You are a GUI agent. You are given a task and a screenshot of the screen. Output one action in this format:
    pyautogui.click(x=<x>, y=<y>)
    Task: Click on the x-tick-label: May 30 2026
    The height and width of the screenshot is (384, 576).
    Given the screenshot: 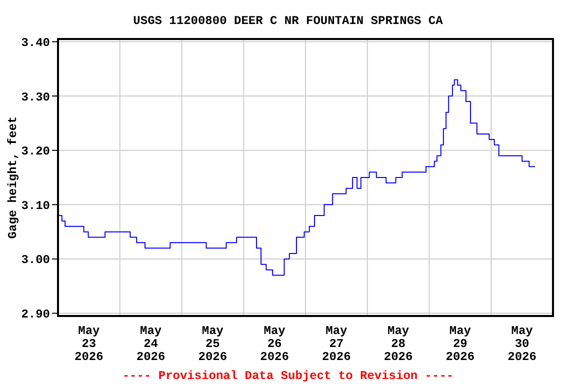 What is the action you would take?
    pyautogui.click(x=522, y=344)
    